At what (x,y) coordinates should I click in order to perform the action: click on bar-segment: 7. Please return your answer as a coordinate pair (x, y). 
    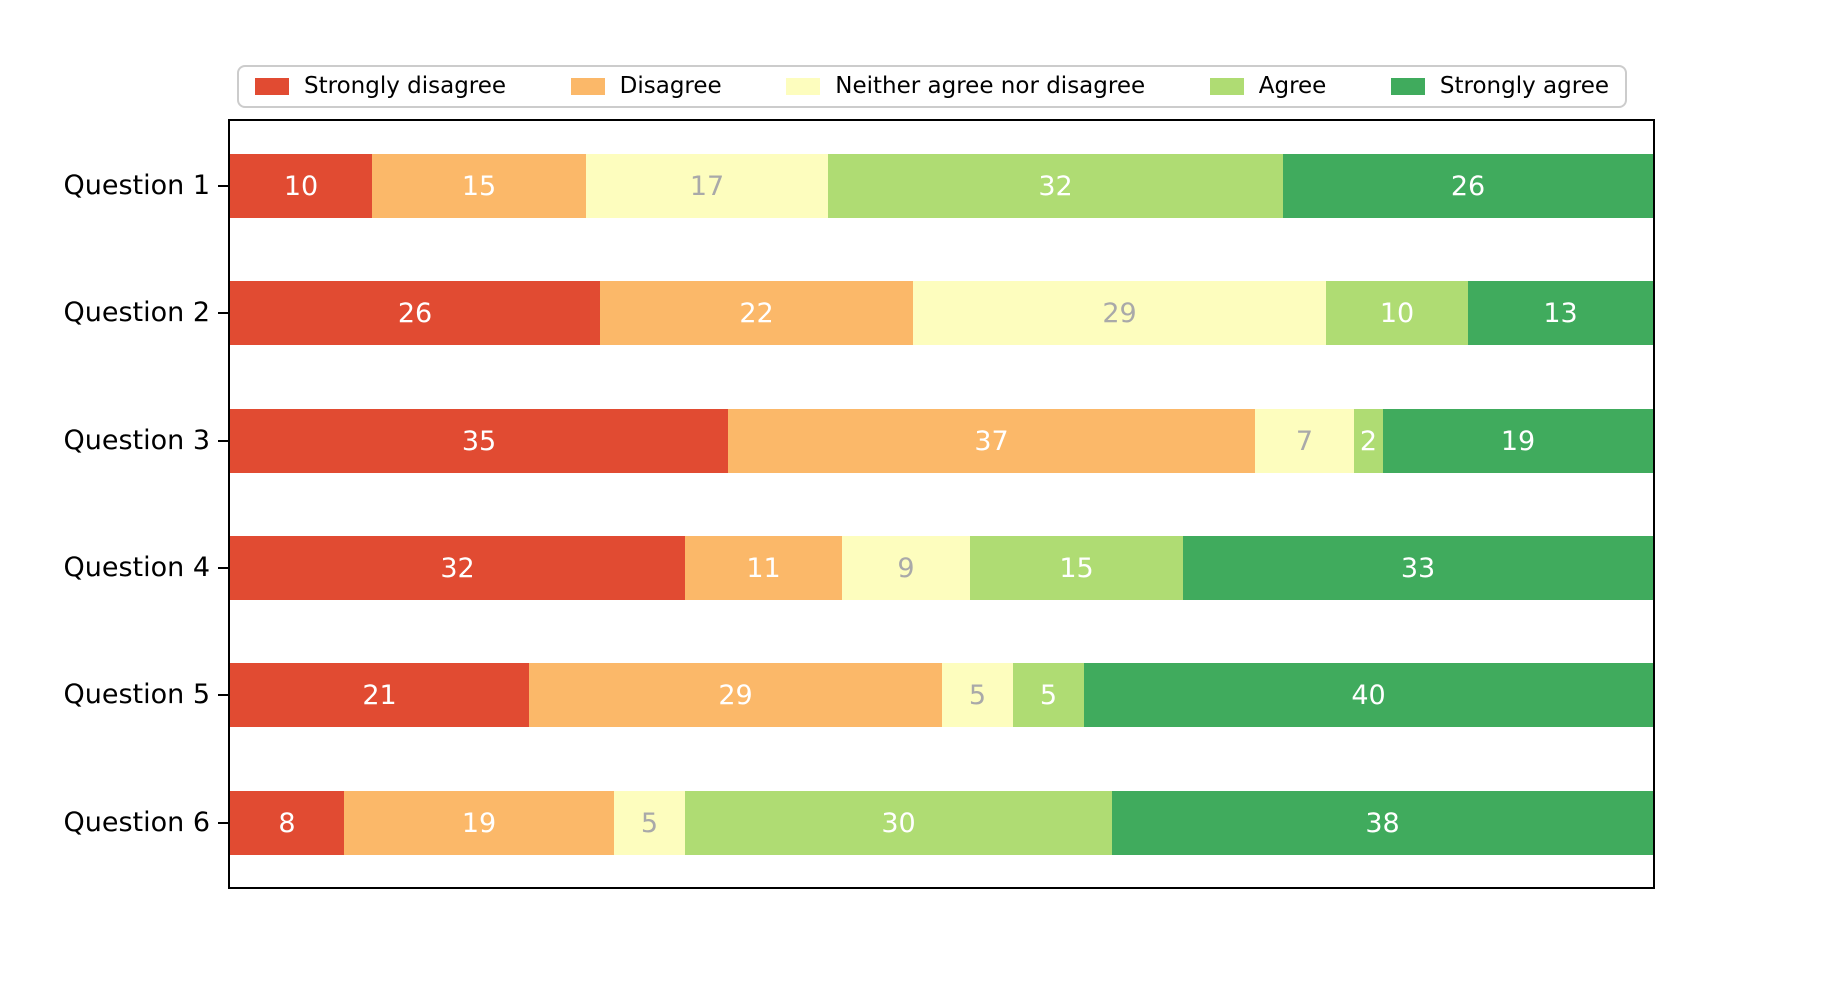
    Looking at the image, I should click on (1304, 441).